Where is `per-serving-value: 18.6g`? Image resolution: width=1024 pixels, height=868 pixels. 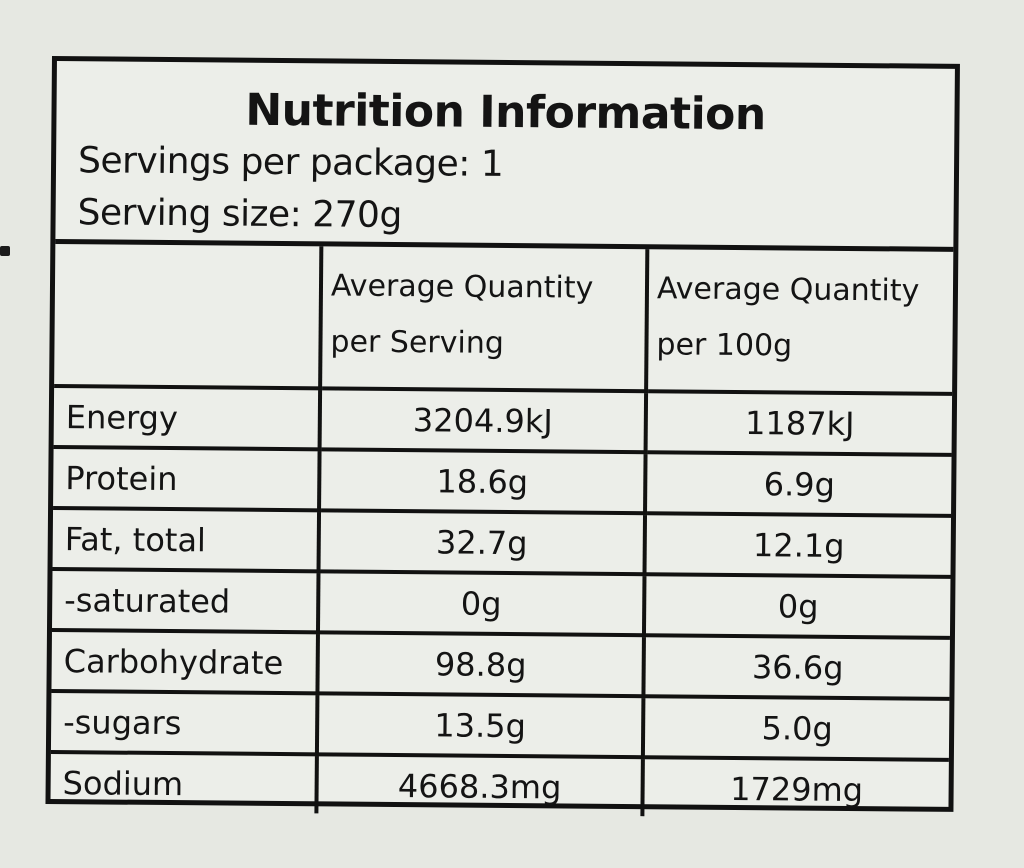
per-serving-value: 18.6g is located at coordinates (482, 481).